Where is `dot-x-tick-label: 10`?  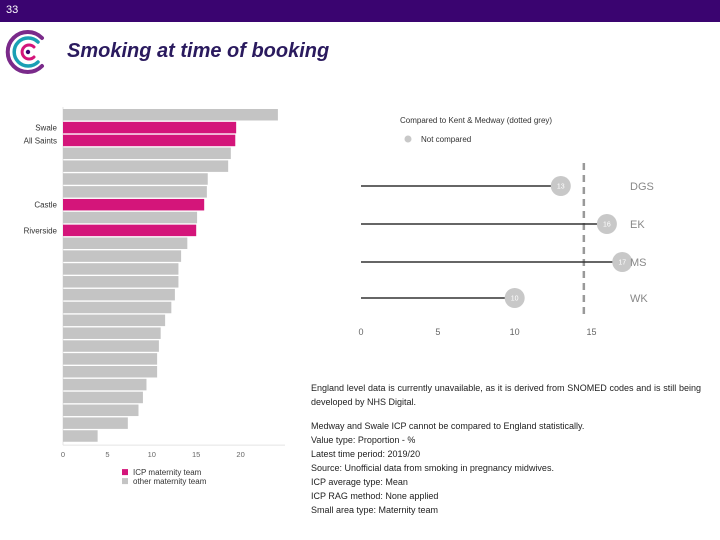
dot-x-tick-label: 10 is located at coordinates (515, 332).